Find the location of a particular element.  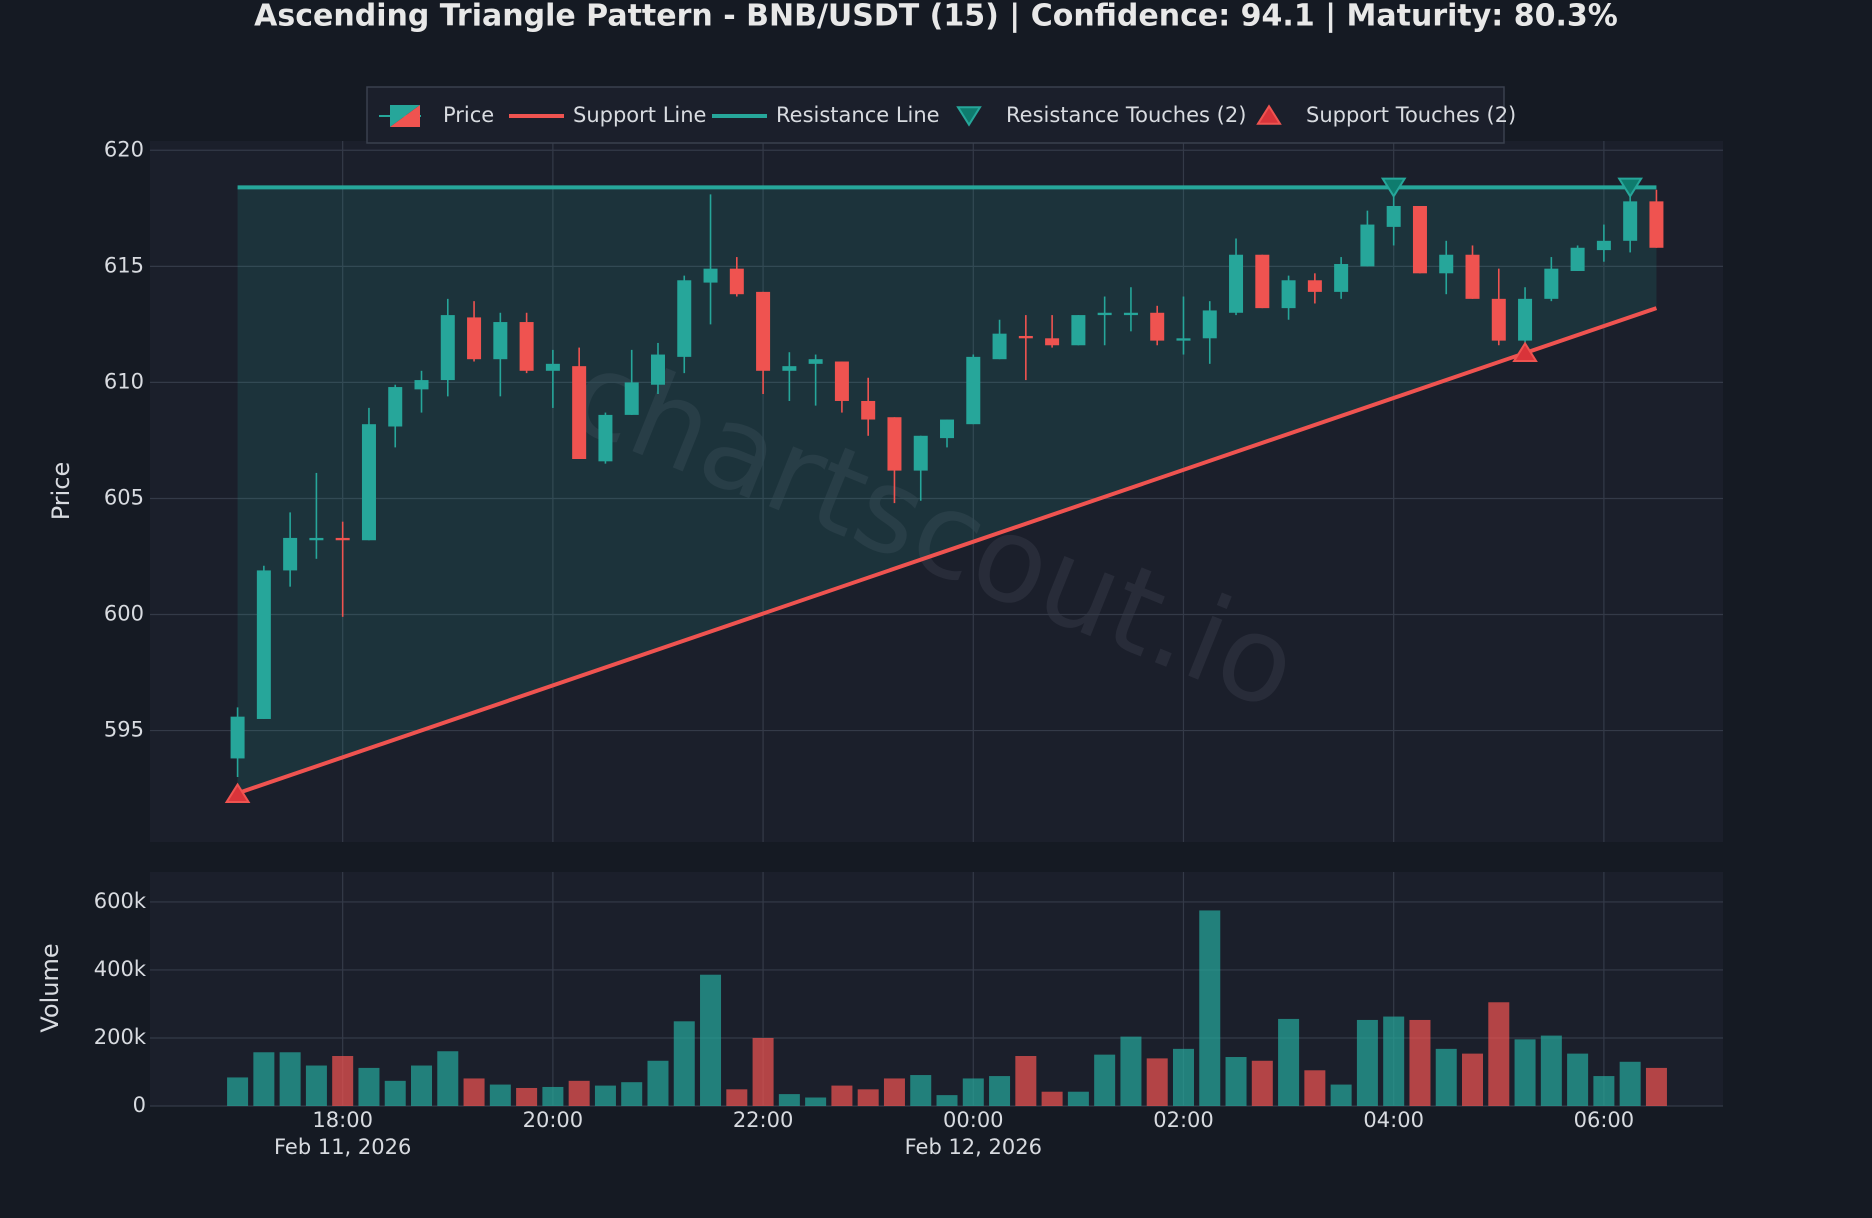

y-tick-label: 595 is located at coordinates (124, 730).